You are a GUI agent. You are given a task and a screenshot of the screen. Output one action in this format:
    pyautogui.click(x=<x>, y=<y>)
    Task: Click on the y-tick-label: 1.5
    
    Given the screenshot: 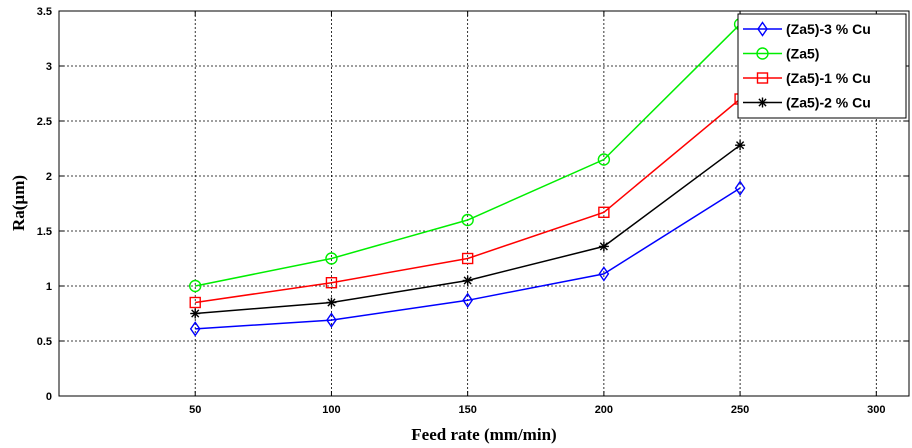 What is the action you would take?
    pyautogui.click(x=44, y=232)
    